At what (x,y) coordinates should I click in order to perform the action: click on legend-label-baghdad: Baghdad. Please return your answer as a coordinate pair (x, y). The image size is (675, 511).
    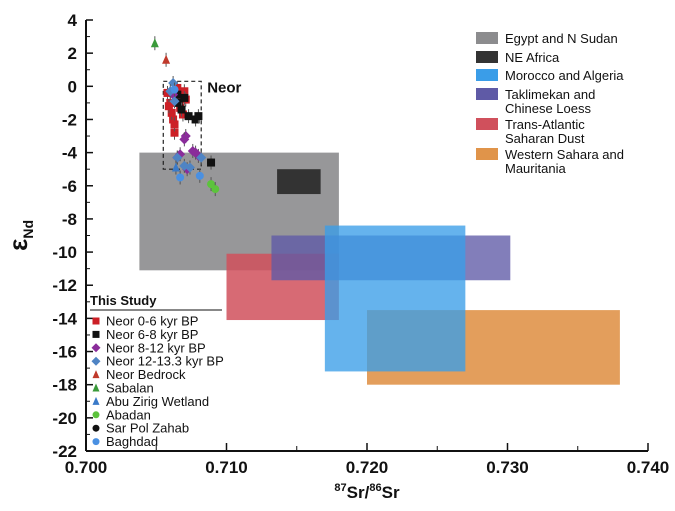
    Looking at the image, I should click on (132, 441).